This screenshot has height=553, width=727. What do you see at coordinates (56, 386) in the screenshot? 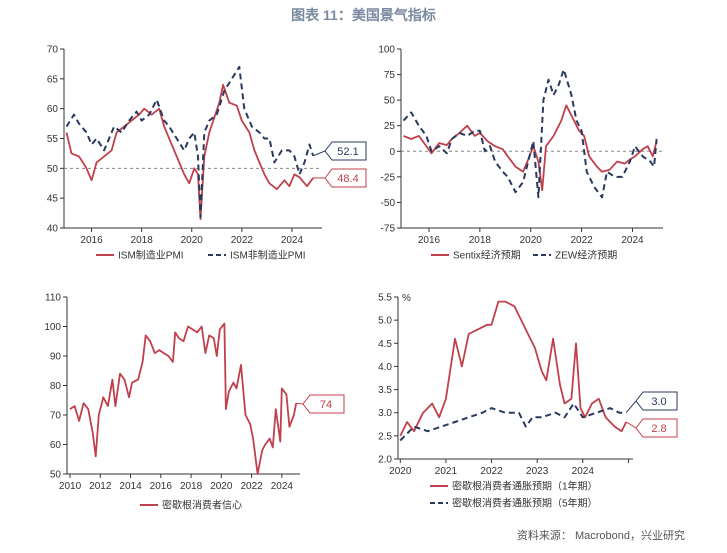
I see `y-tick-label: 80` at bounding box center [56, 386].